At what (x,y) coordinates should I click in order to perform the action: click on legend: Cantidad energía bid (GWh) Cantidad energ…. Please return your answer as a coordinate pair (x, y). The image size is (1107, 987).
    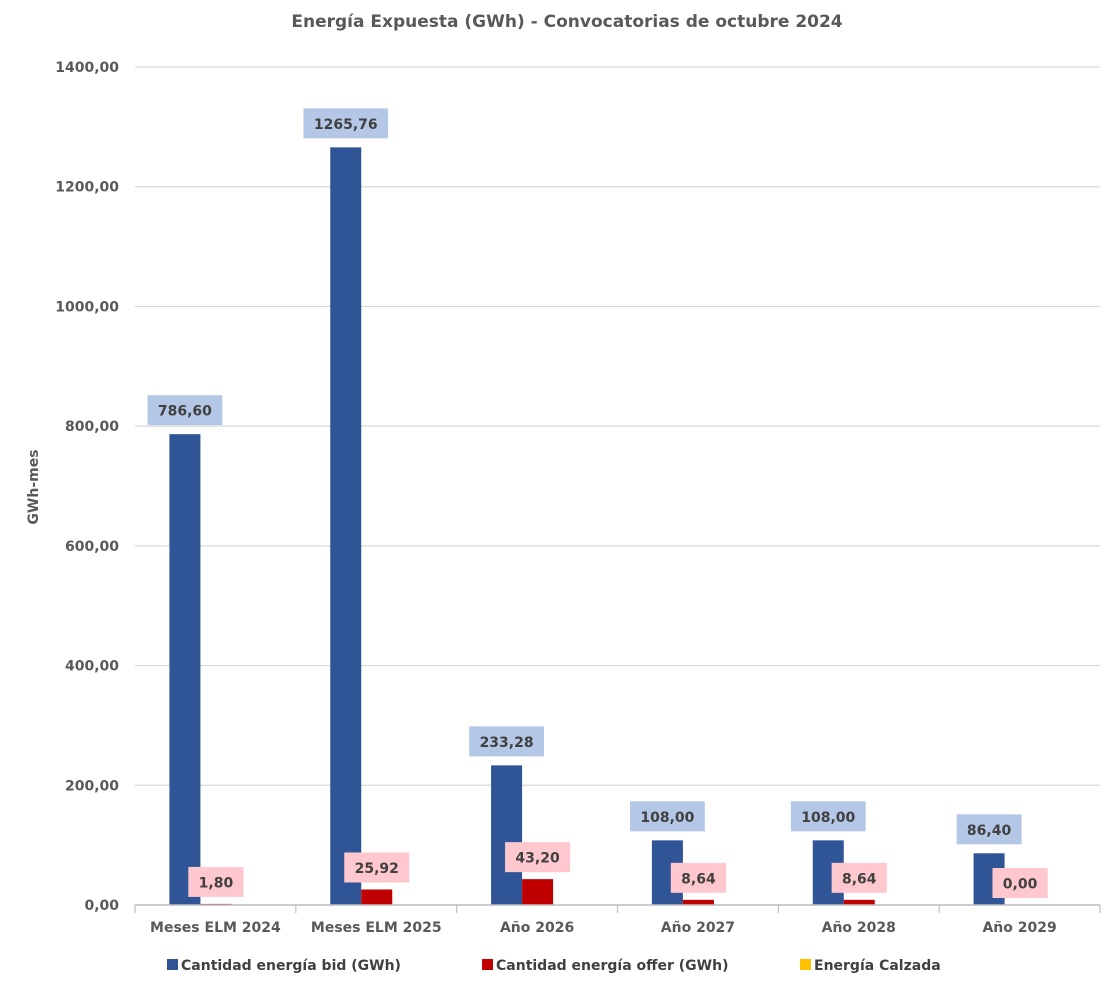
    Looking at the image, I should click on (554, 966).